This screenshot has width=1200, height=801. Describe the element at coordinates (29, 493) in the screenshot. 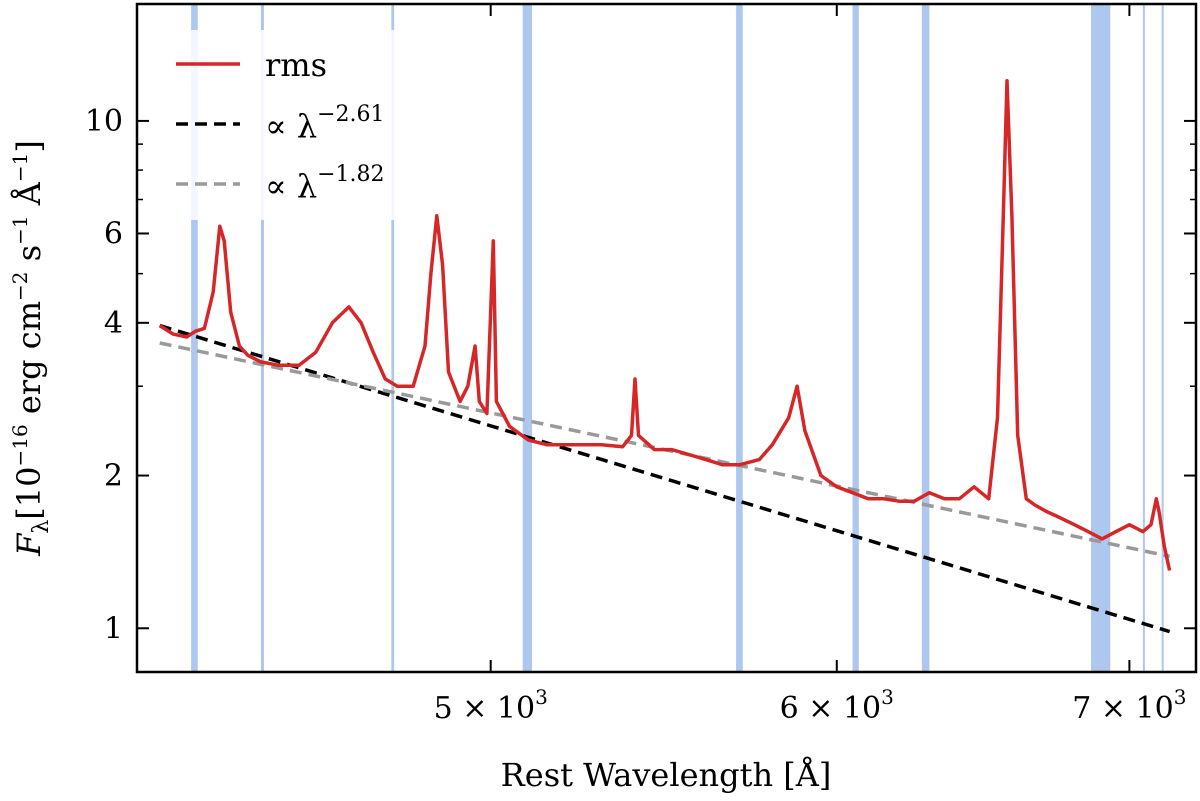

I see `y-label-pre: [10` at that location.